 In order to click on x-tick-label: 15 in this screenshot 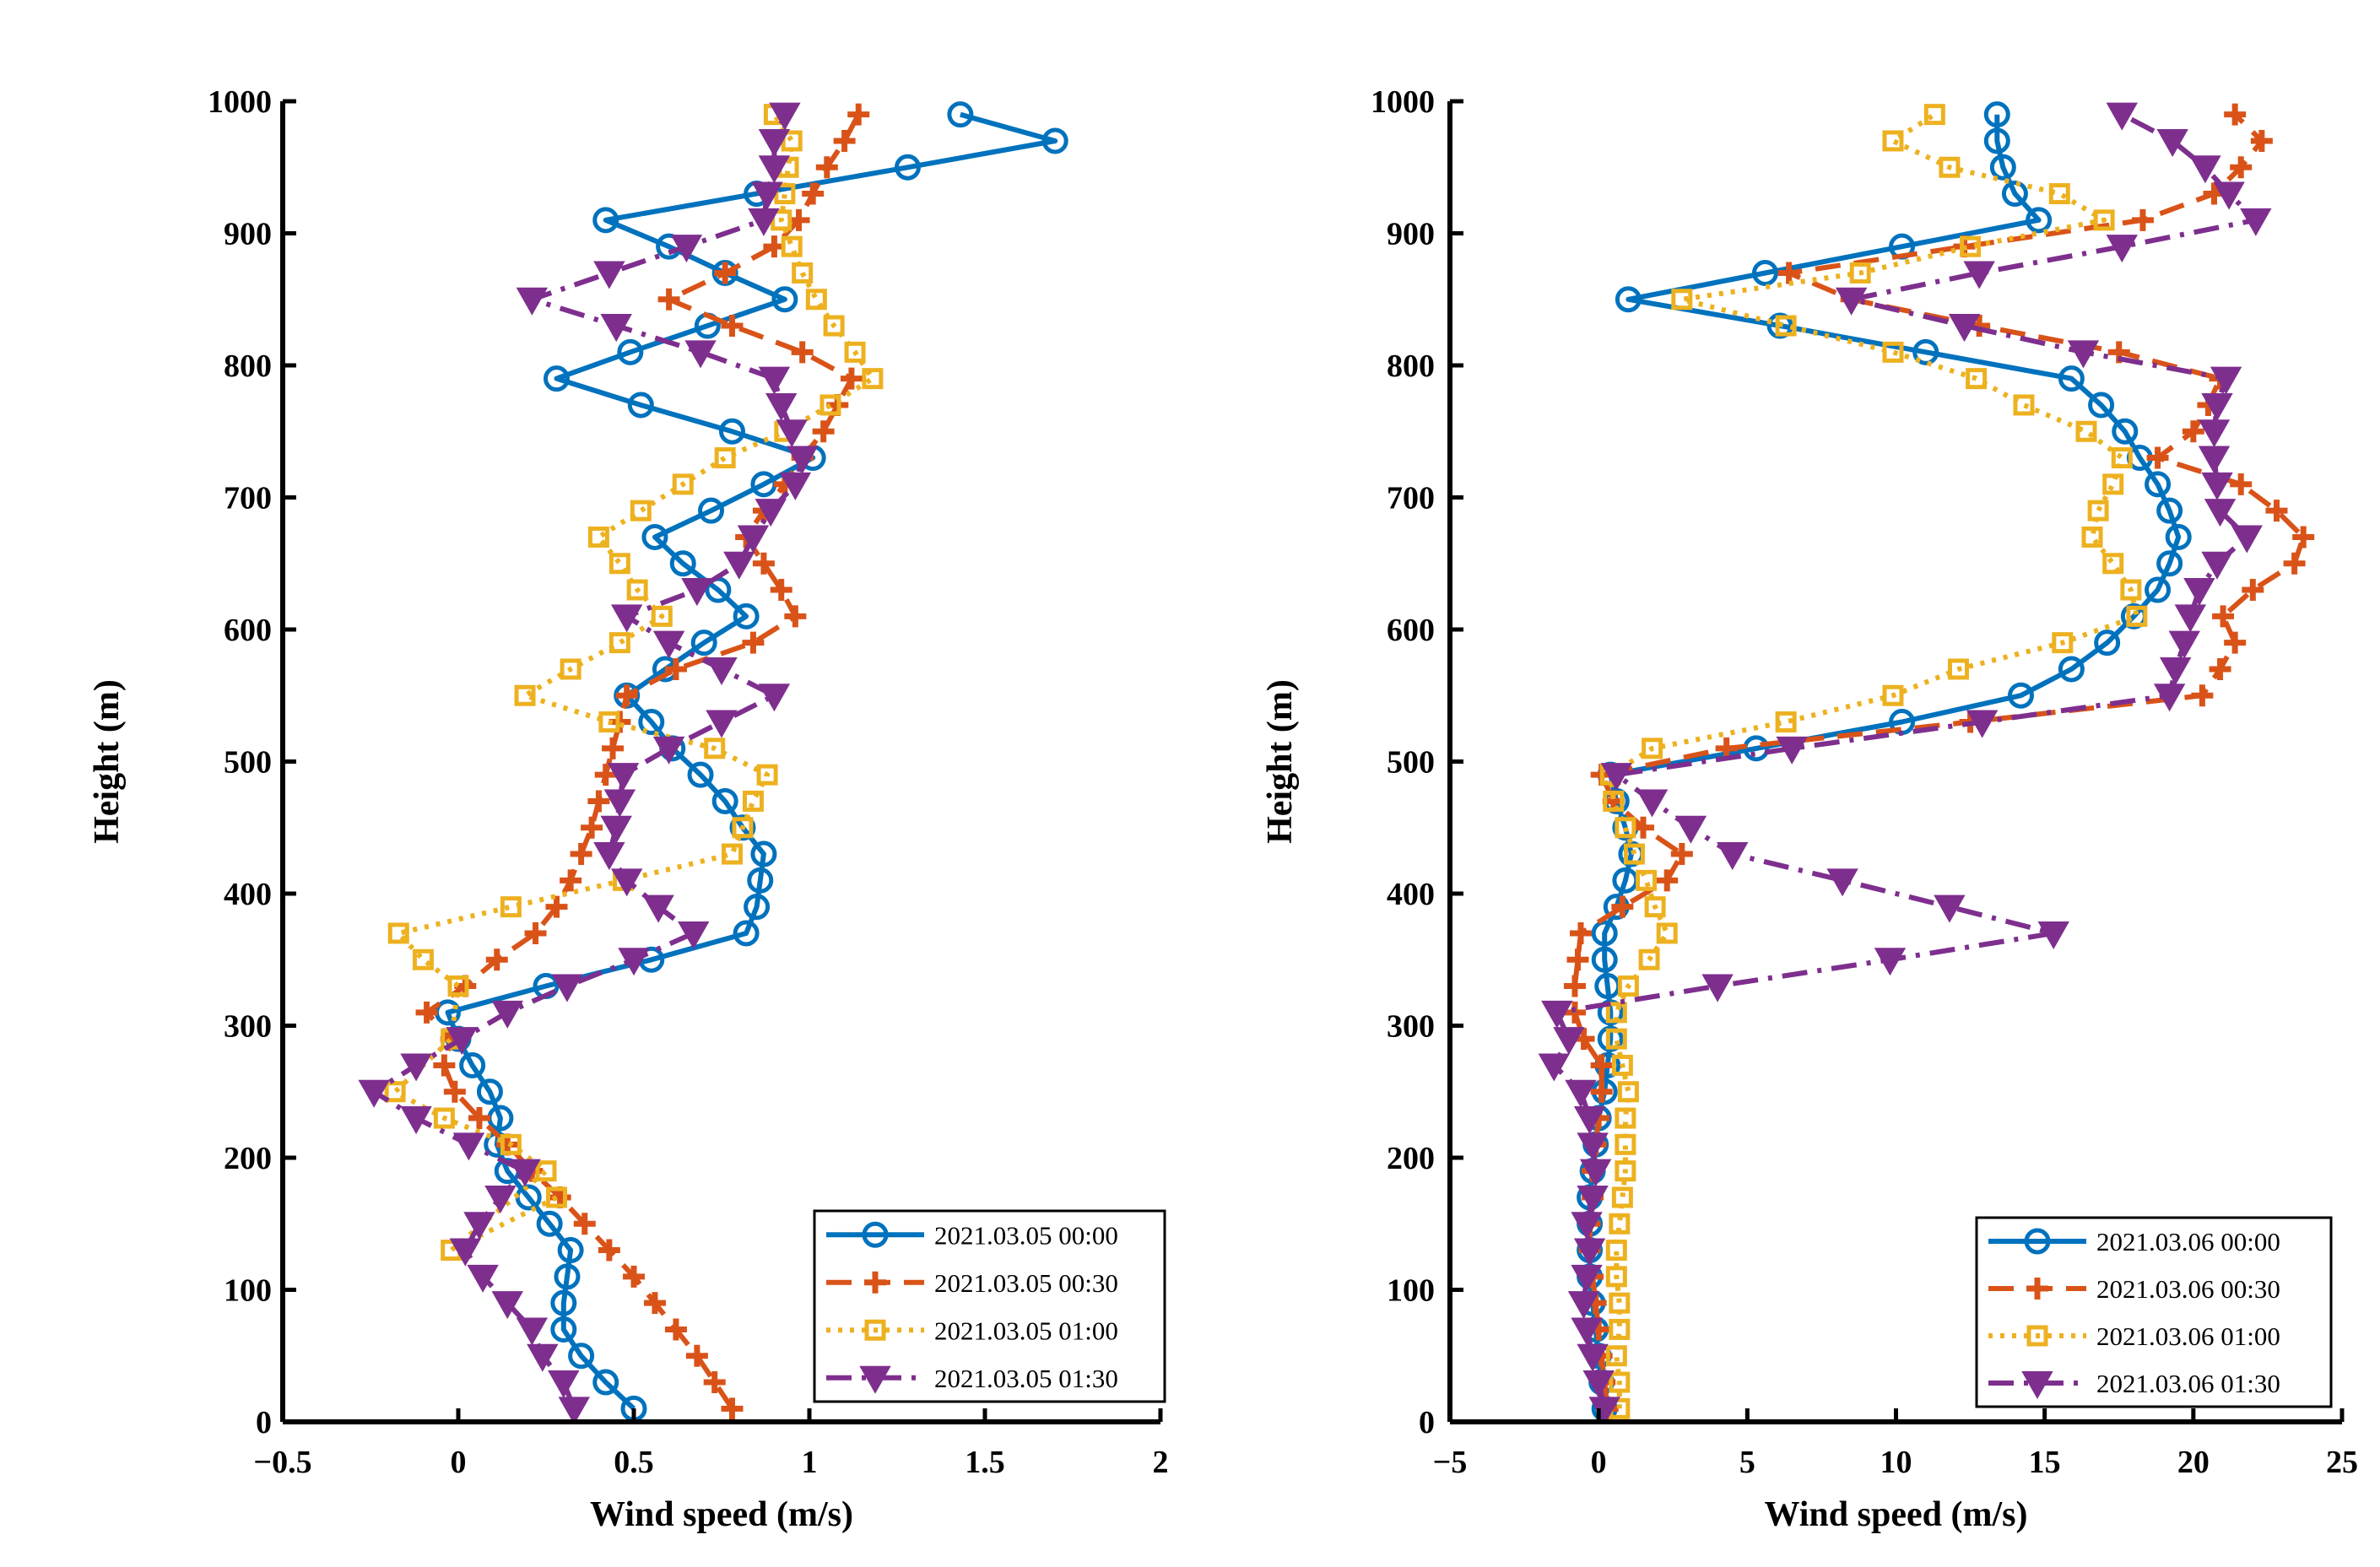, I will do `click(2045, 1462)`.